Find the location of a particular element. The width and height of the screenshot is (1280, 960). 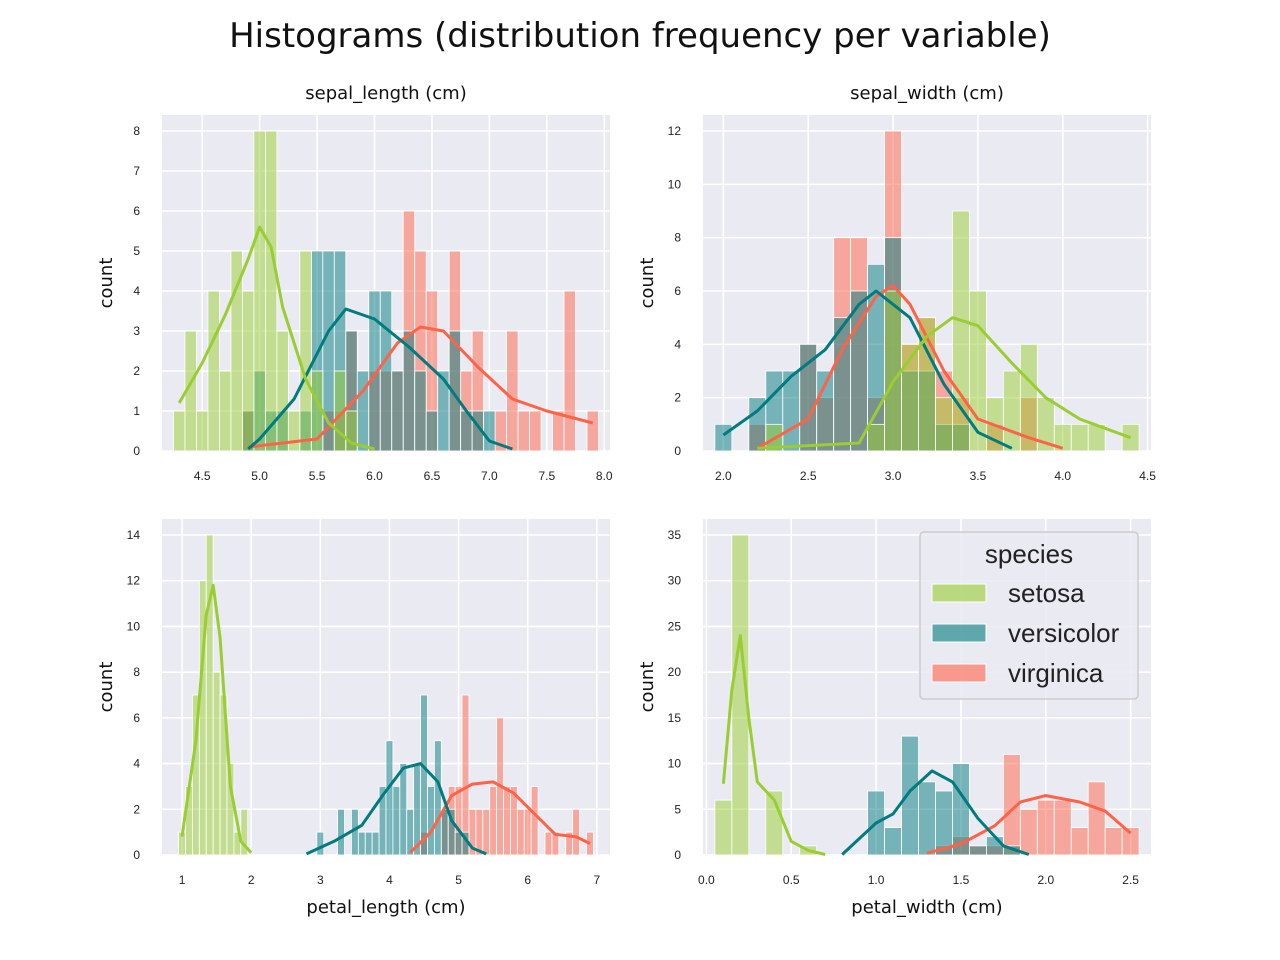

y-tick-label: 15 is located at coordinates (675, 718).